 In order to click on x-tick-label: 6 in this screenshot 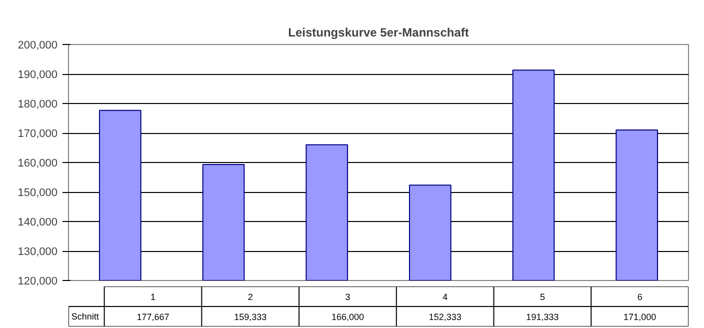, I will do `click(639, 297)`.